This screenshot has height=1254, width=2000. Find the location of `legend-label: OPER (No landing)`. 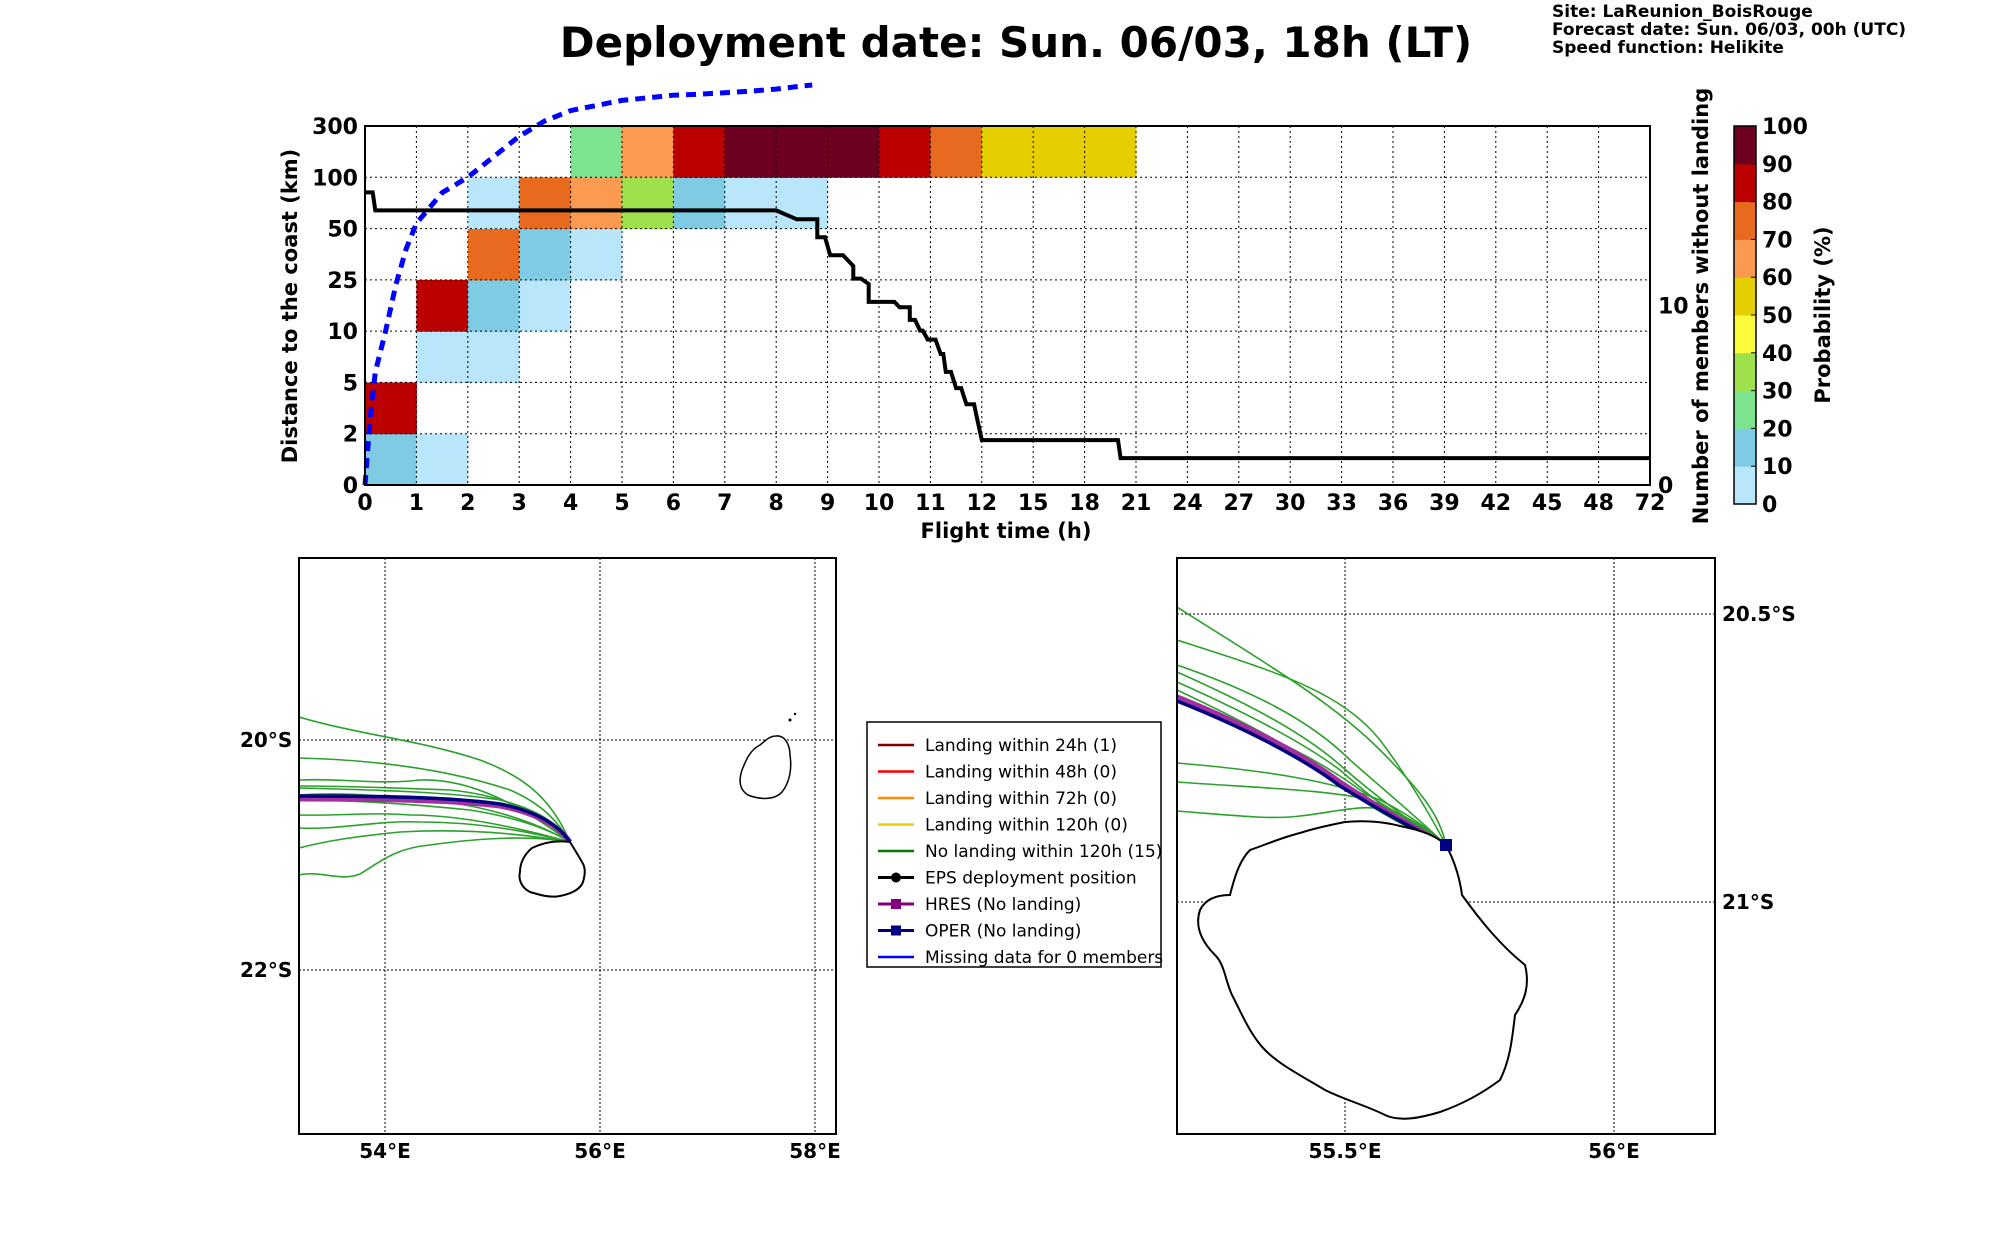

legend-label: OPER (No landing) is located at coordinates (1003, 932).